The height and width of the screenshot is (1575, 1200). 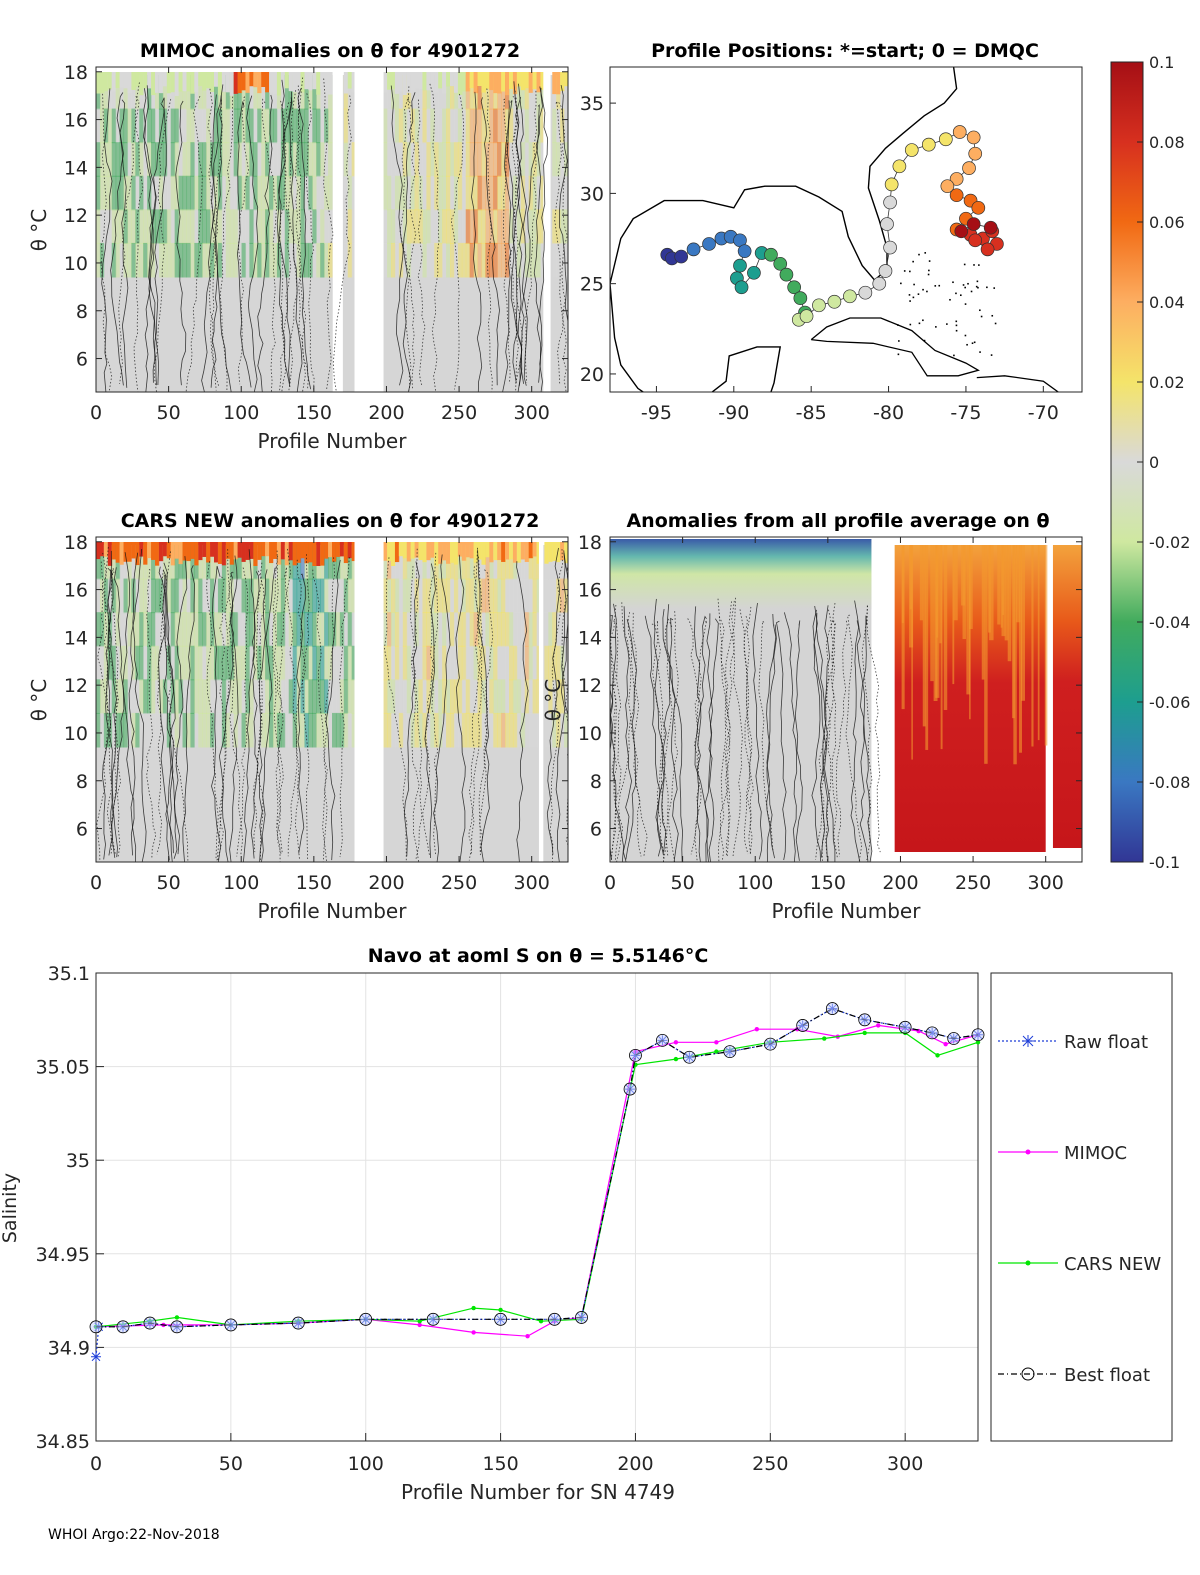 What do you see at coordinates (596, 782) in the screenshot?
I see `y-tick-label: 8` at bounding box center [596, 782].